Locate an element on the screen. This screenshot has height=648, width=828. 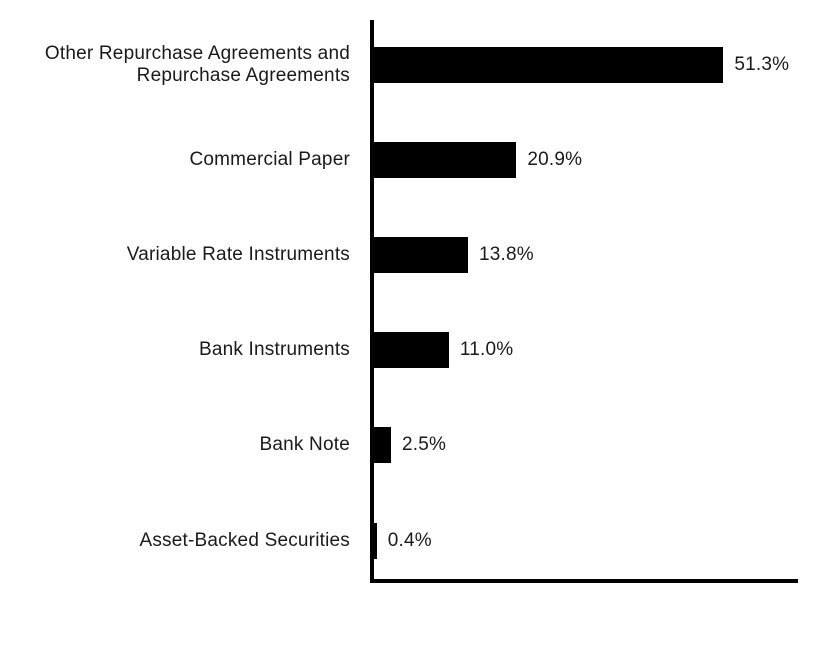
bar-value-label: 2.5% is located at coordinates (424, 445).